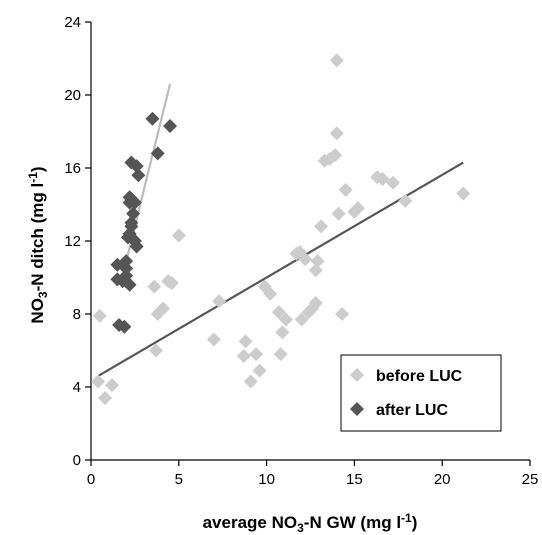 The width and height of the screenshot is (542, 535). Describe the element at coordinates (266, 479) in the screenshot. I see `x-tick-label: 10` at that location.